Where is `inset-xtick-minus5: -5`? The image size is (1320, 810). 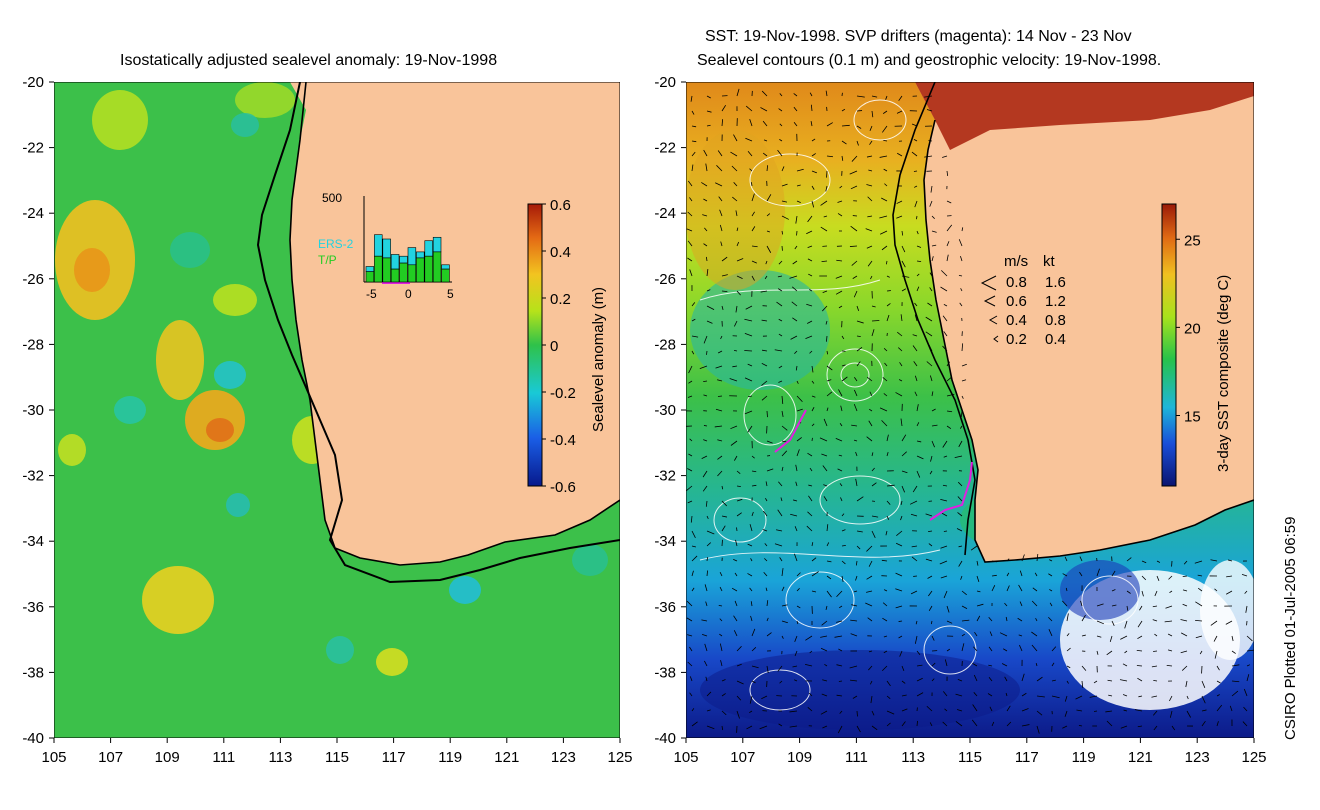 inset-xtick-minus5: -5 is located at coordinates (371, 294).